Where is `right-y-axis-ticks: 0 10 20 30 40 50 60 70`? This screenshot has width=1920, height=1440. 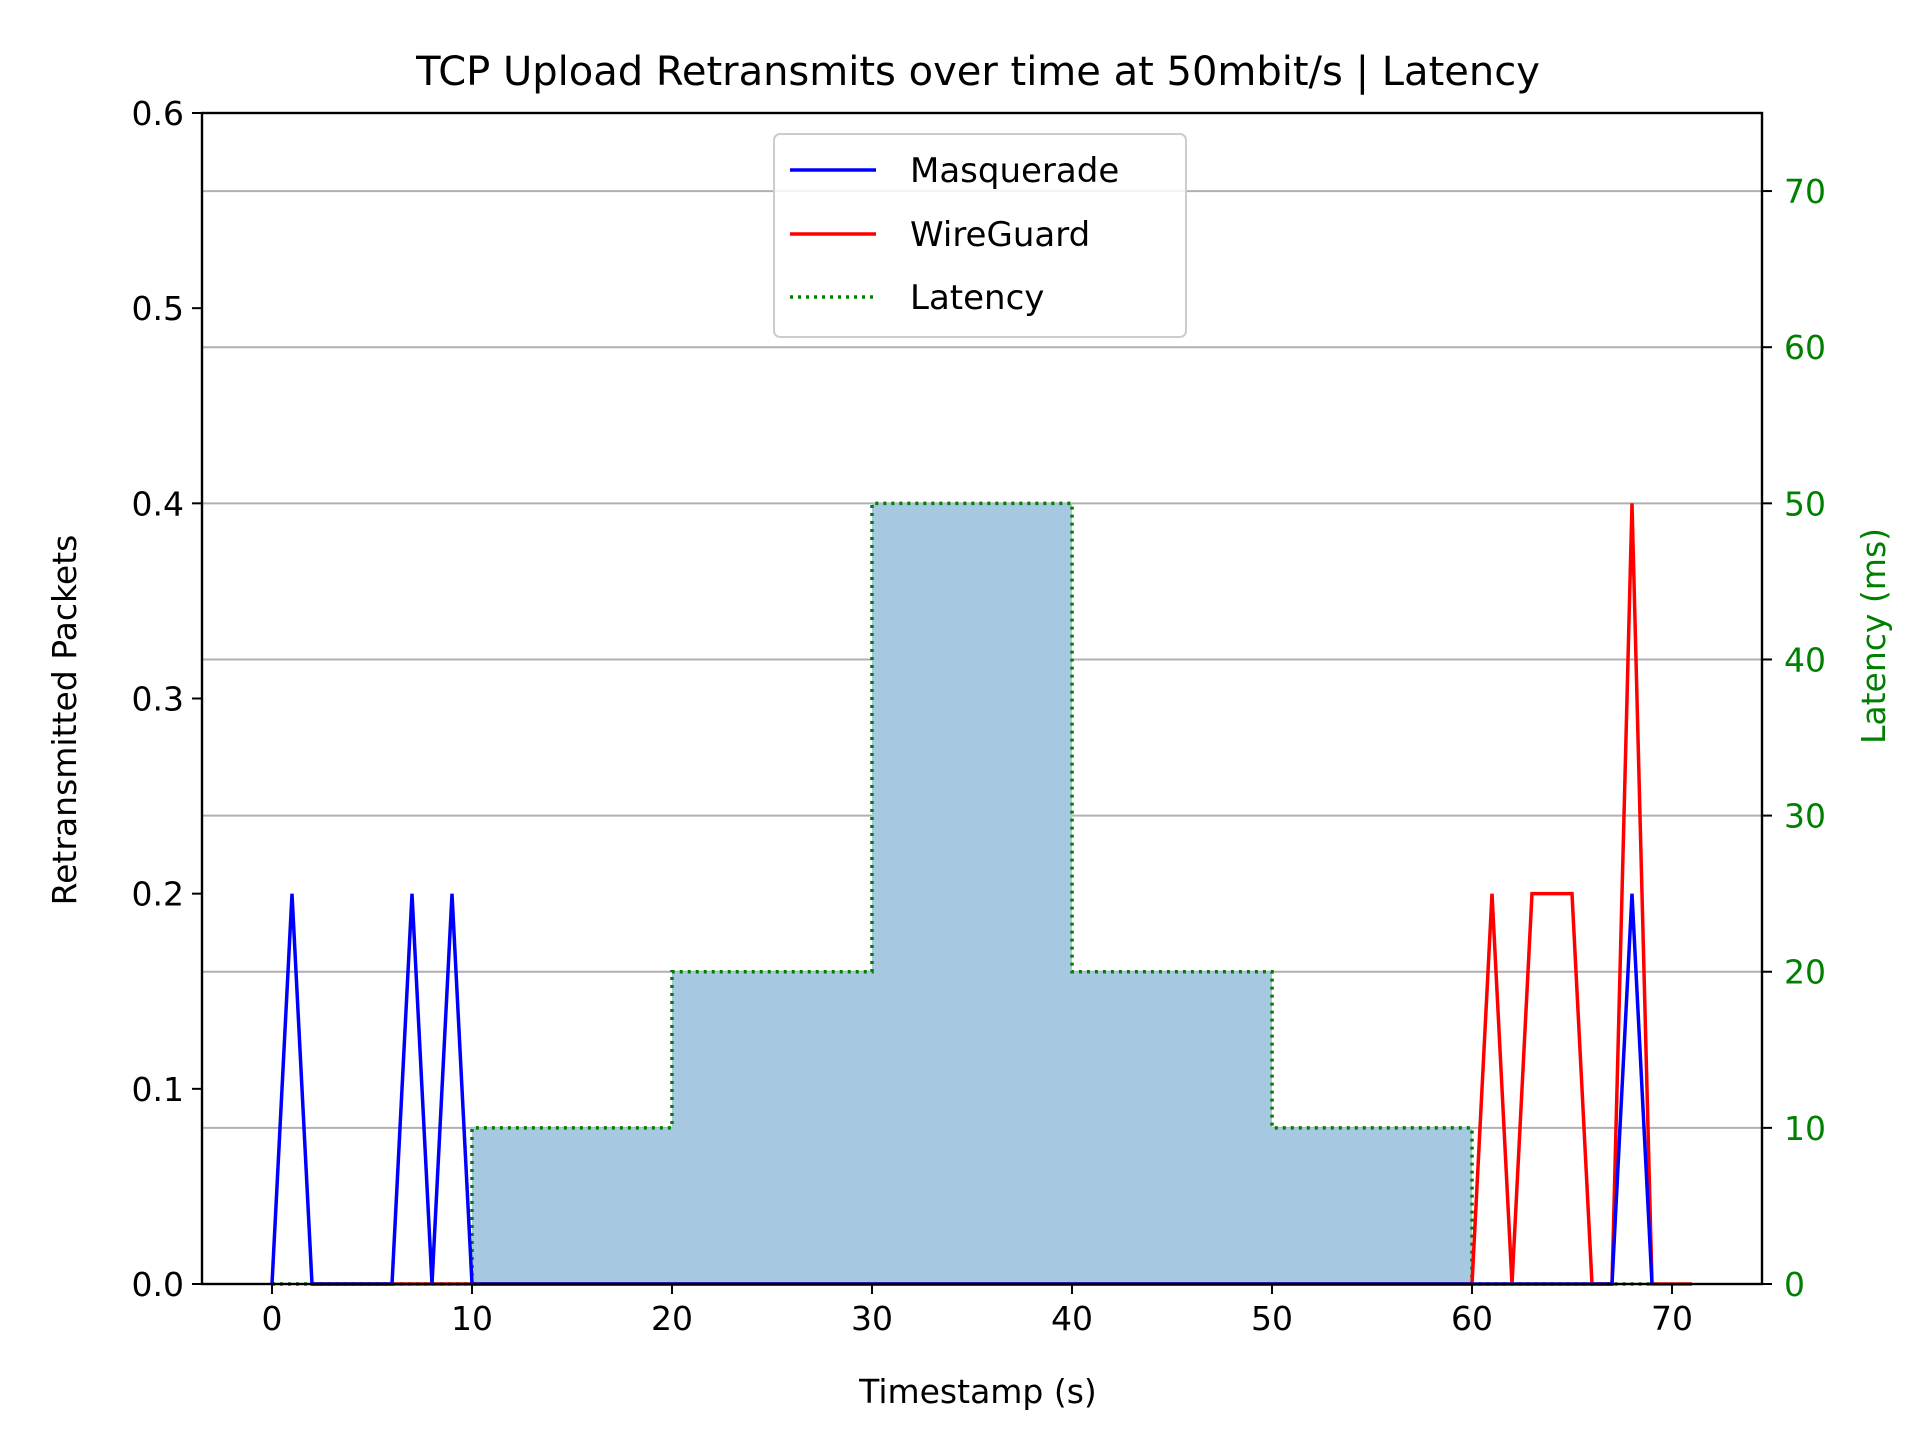 right-y-axis-ticks: 0 10 20 30 40 50 60 70 is located at coordinates (1794, 738).